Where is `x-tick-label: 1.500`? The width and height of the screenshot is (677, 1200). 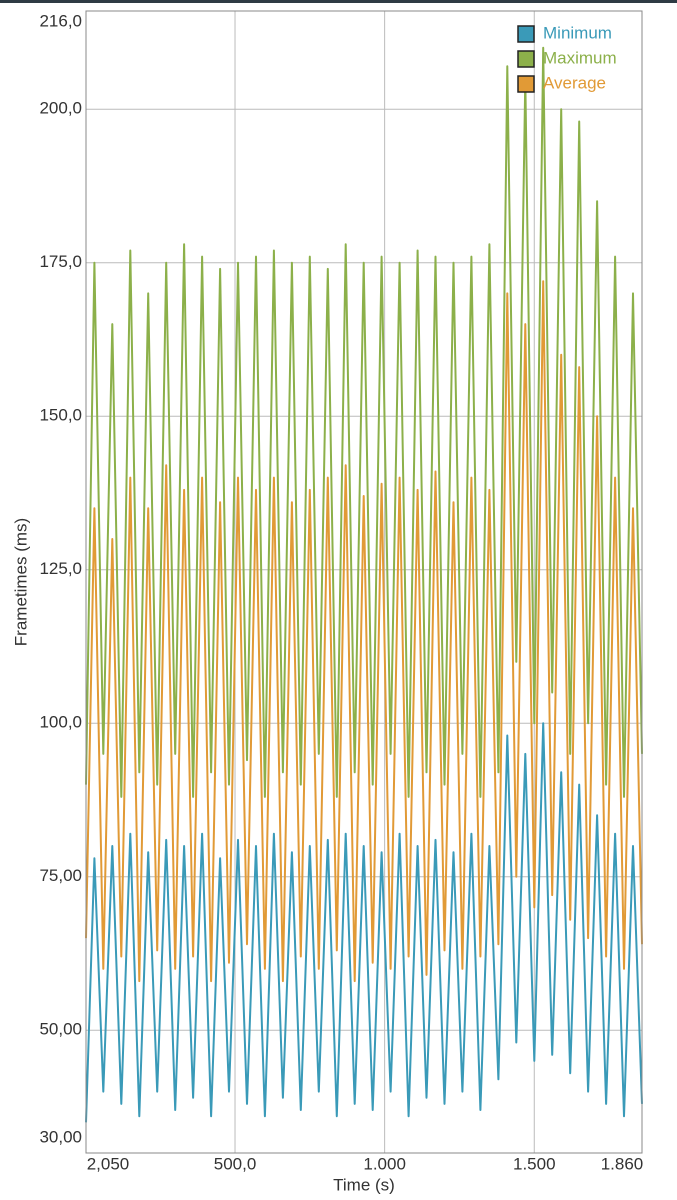
x-tick-label: 1.500 is located at coordinates (534, 1163).